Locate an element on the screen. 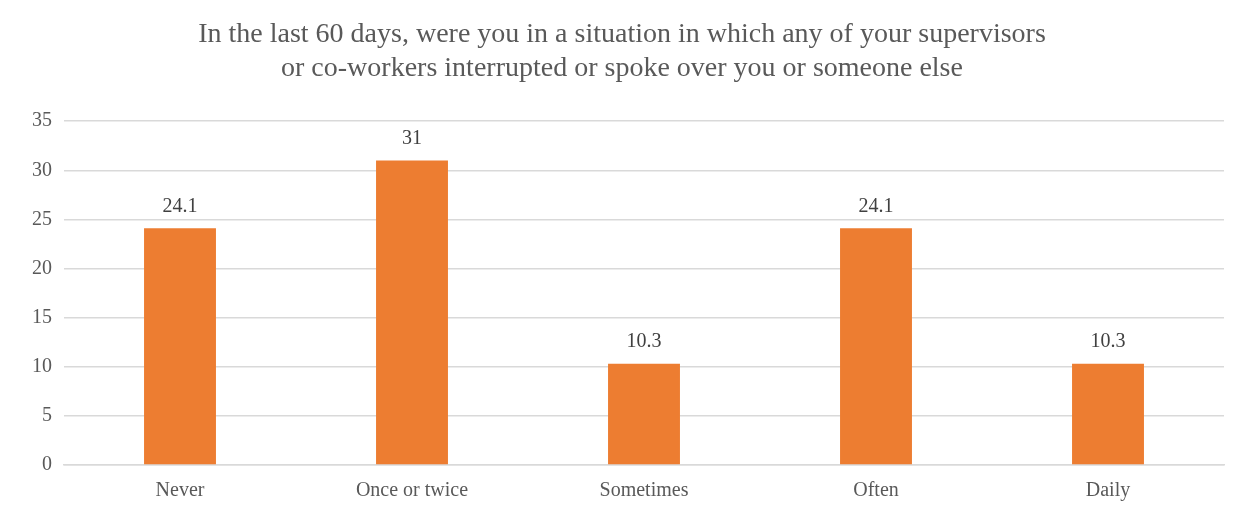  x-tick-label: Daily is located at coordinates (1108, 490).